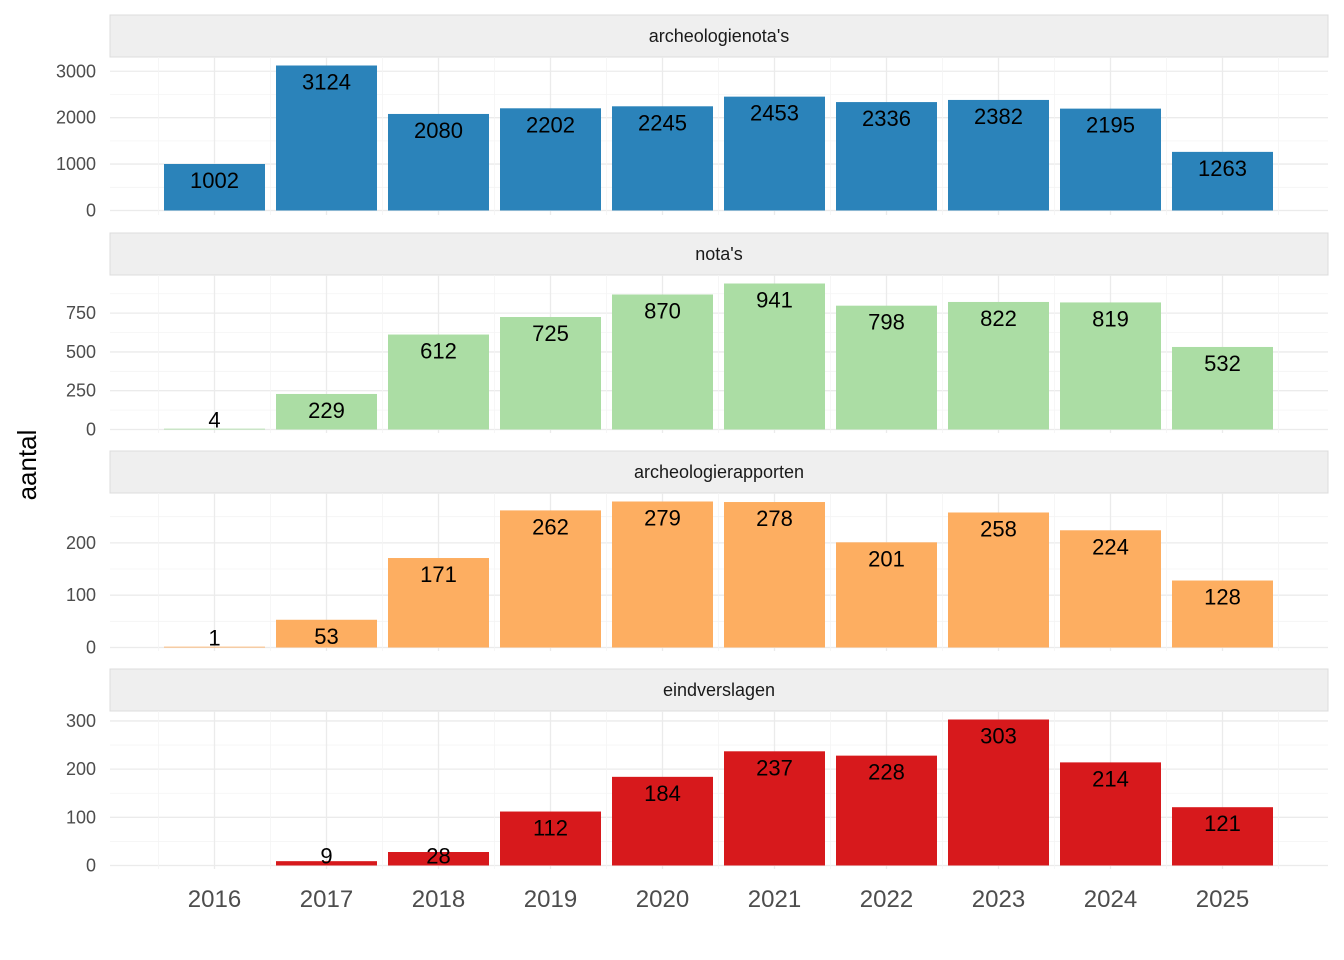  I want to click on data-label: 262, so click(550, 526).